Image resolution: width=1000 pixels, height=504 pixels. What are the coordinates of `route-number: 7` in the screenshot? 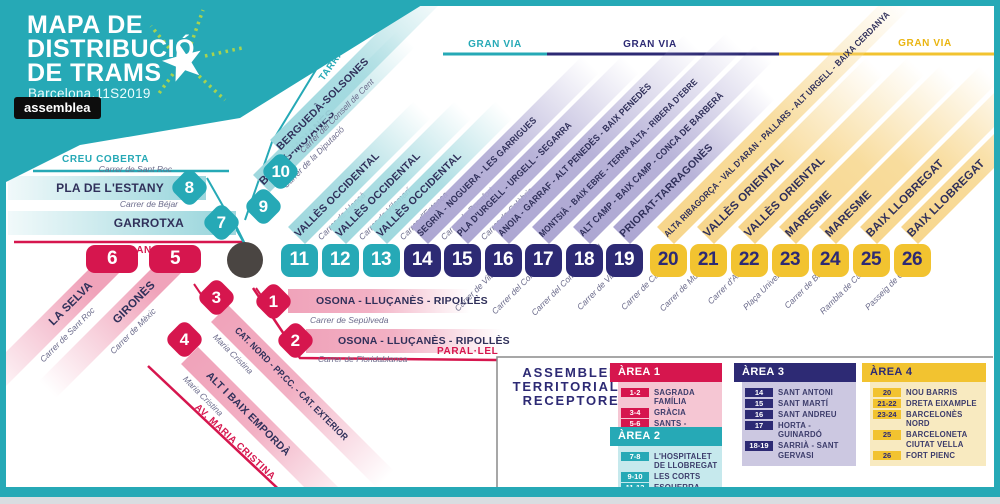 It's located at (221, 221).